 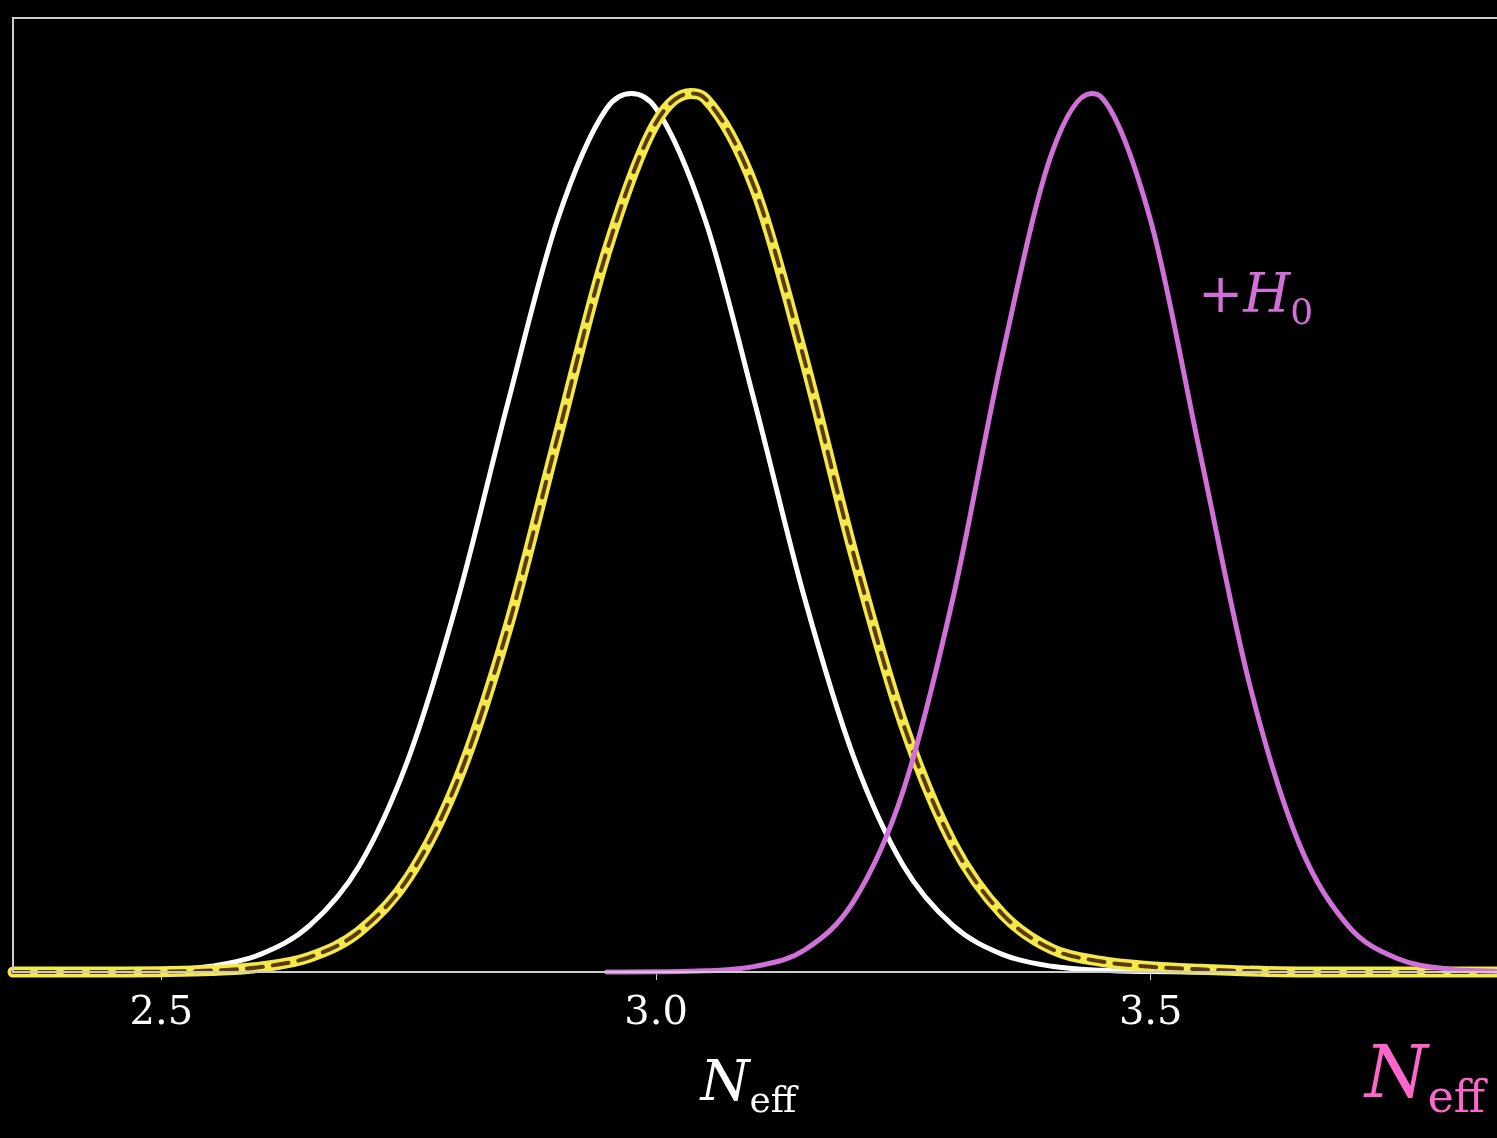 What do you see at coordinates (1150, 1010) in the screenshot?
I see `x-tick-label: 3.5` at bounding box center [1150, 1010].